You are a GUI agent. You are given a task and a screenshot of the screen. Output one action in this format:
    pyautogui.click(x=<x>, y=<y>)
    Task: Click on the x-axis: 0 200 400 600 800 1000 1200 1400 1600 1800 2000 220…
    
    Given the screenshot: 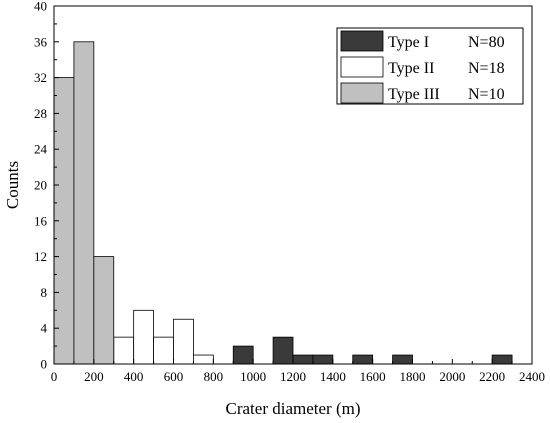 What is the action you would take?
    pyautogui.click(x=298, y=371)
    